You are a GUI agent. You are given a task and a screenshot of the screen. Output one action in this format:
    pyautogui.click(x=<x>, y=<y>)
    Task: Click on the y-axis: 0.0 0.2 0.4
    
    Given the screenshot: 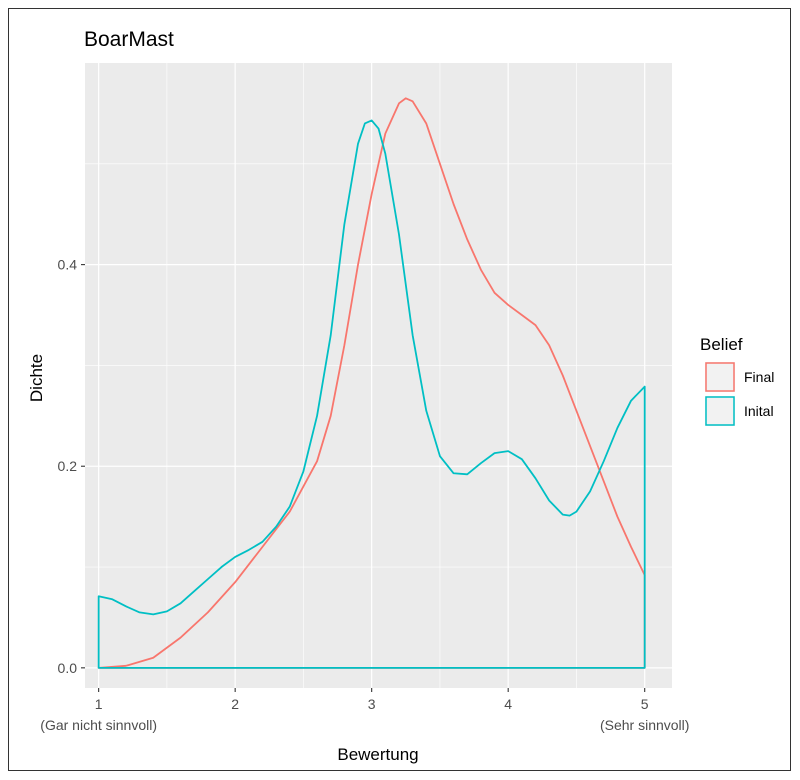 What is the action you would take?
    pyautogui.click(x=71, y=466)
    